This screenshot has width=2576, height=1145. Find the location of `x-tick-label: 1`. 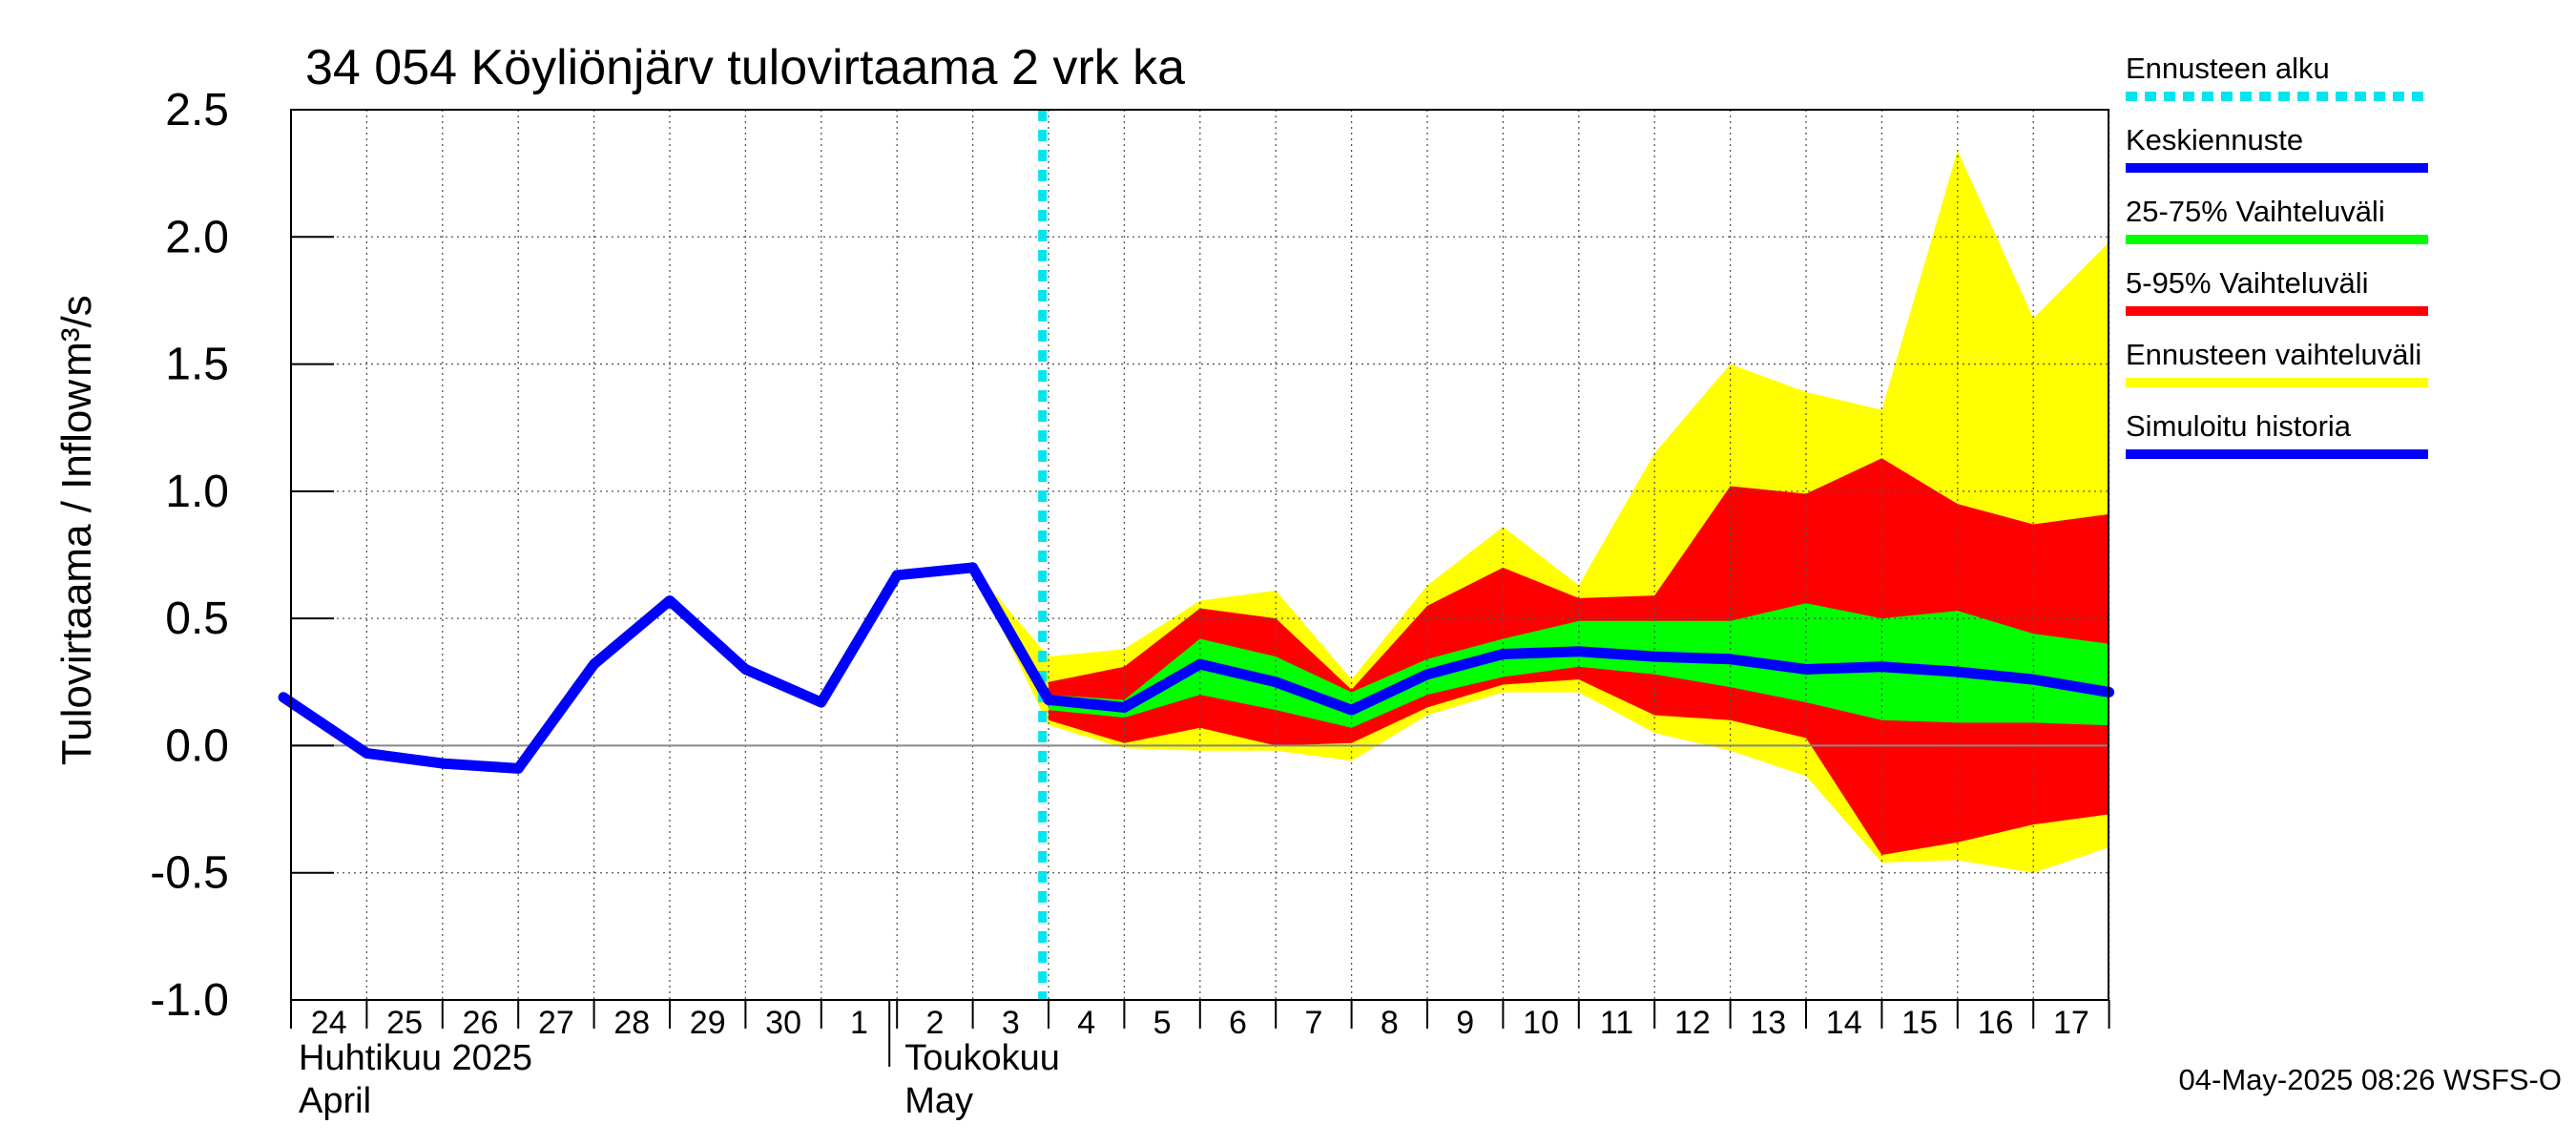

x-tick-label: 1 is located at coordinates (859, 1023).